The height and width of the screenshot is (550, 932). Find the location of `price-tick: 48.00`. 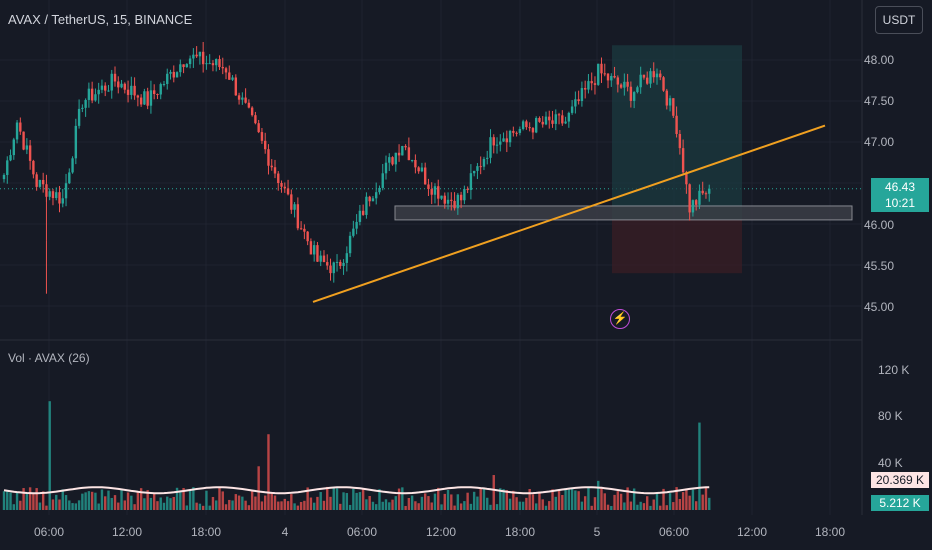

price-tick: 48.00 is located at coordinates (879, 60).